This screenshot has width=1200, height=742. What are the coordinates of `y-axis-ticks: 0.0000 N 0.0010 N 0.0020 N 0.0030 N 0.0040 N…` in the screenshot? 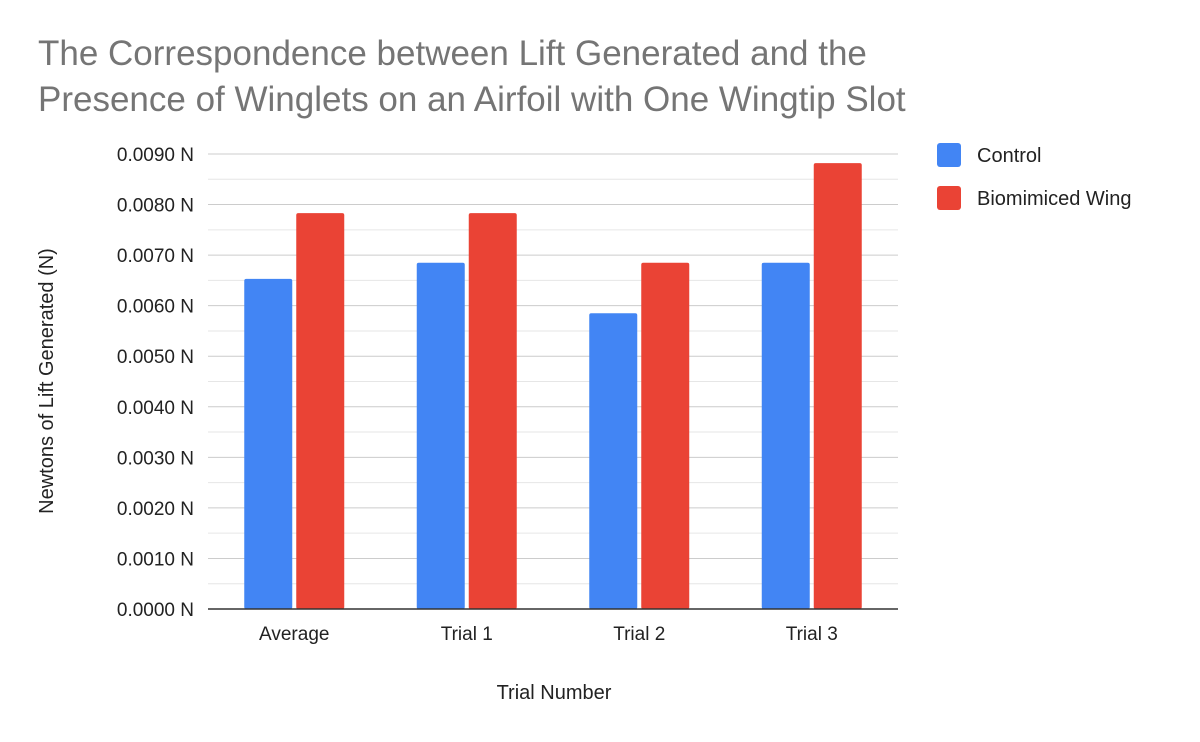 It's located at (155, 383).